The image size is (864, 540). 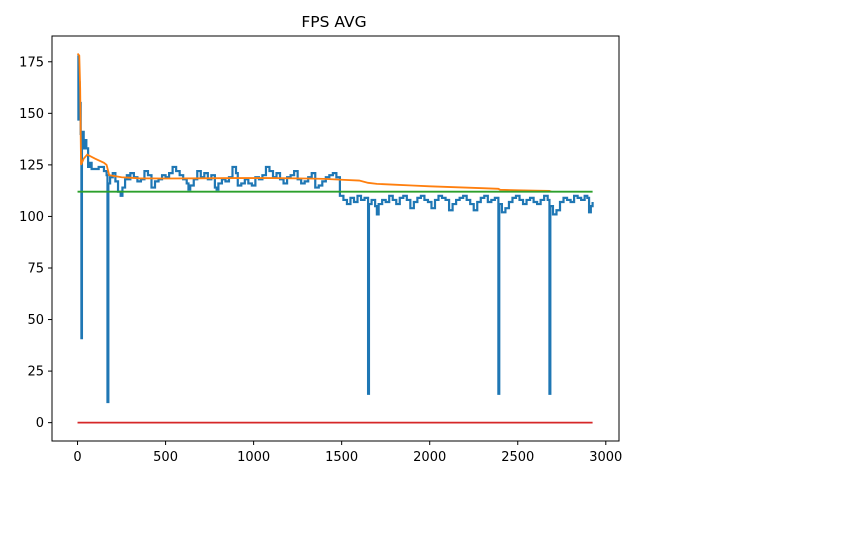 I want to click on x-tick-label: 0, so click(x=77, y=457).